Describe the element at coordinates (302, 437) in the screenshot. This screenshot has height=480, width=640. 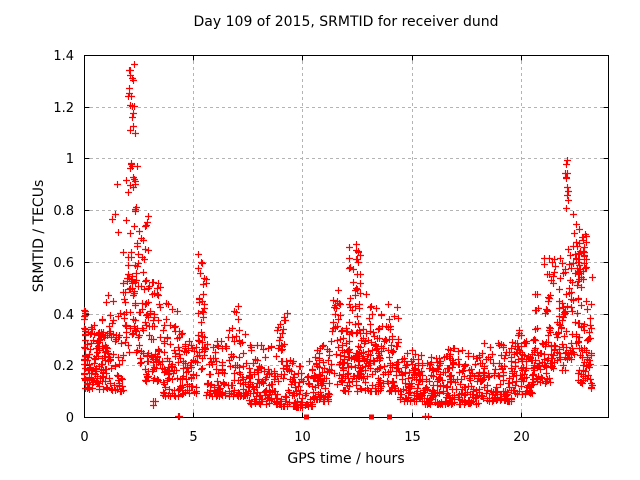
I see `x-tick-label: 10` at that location.